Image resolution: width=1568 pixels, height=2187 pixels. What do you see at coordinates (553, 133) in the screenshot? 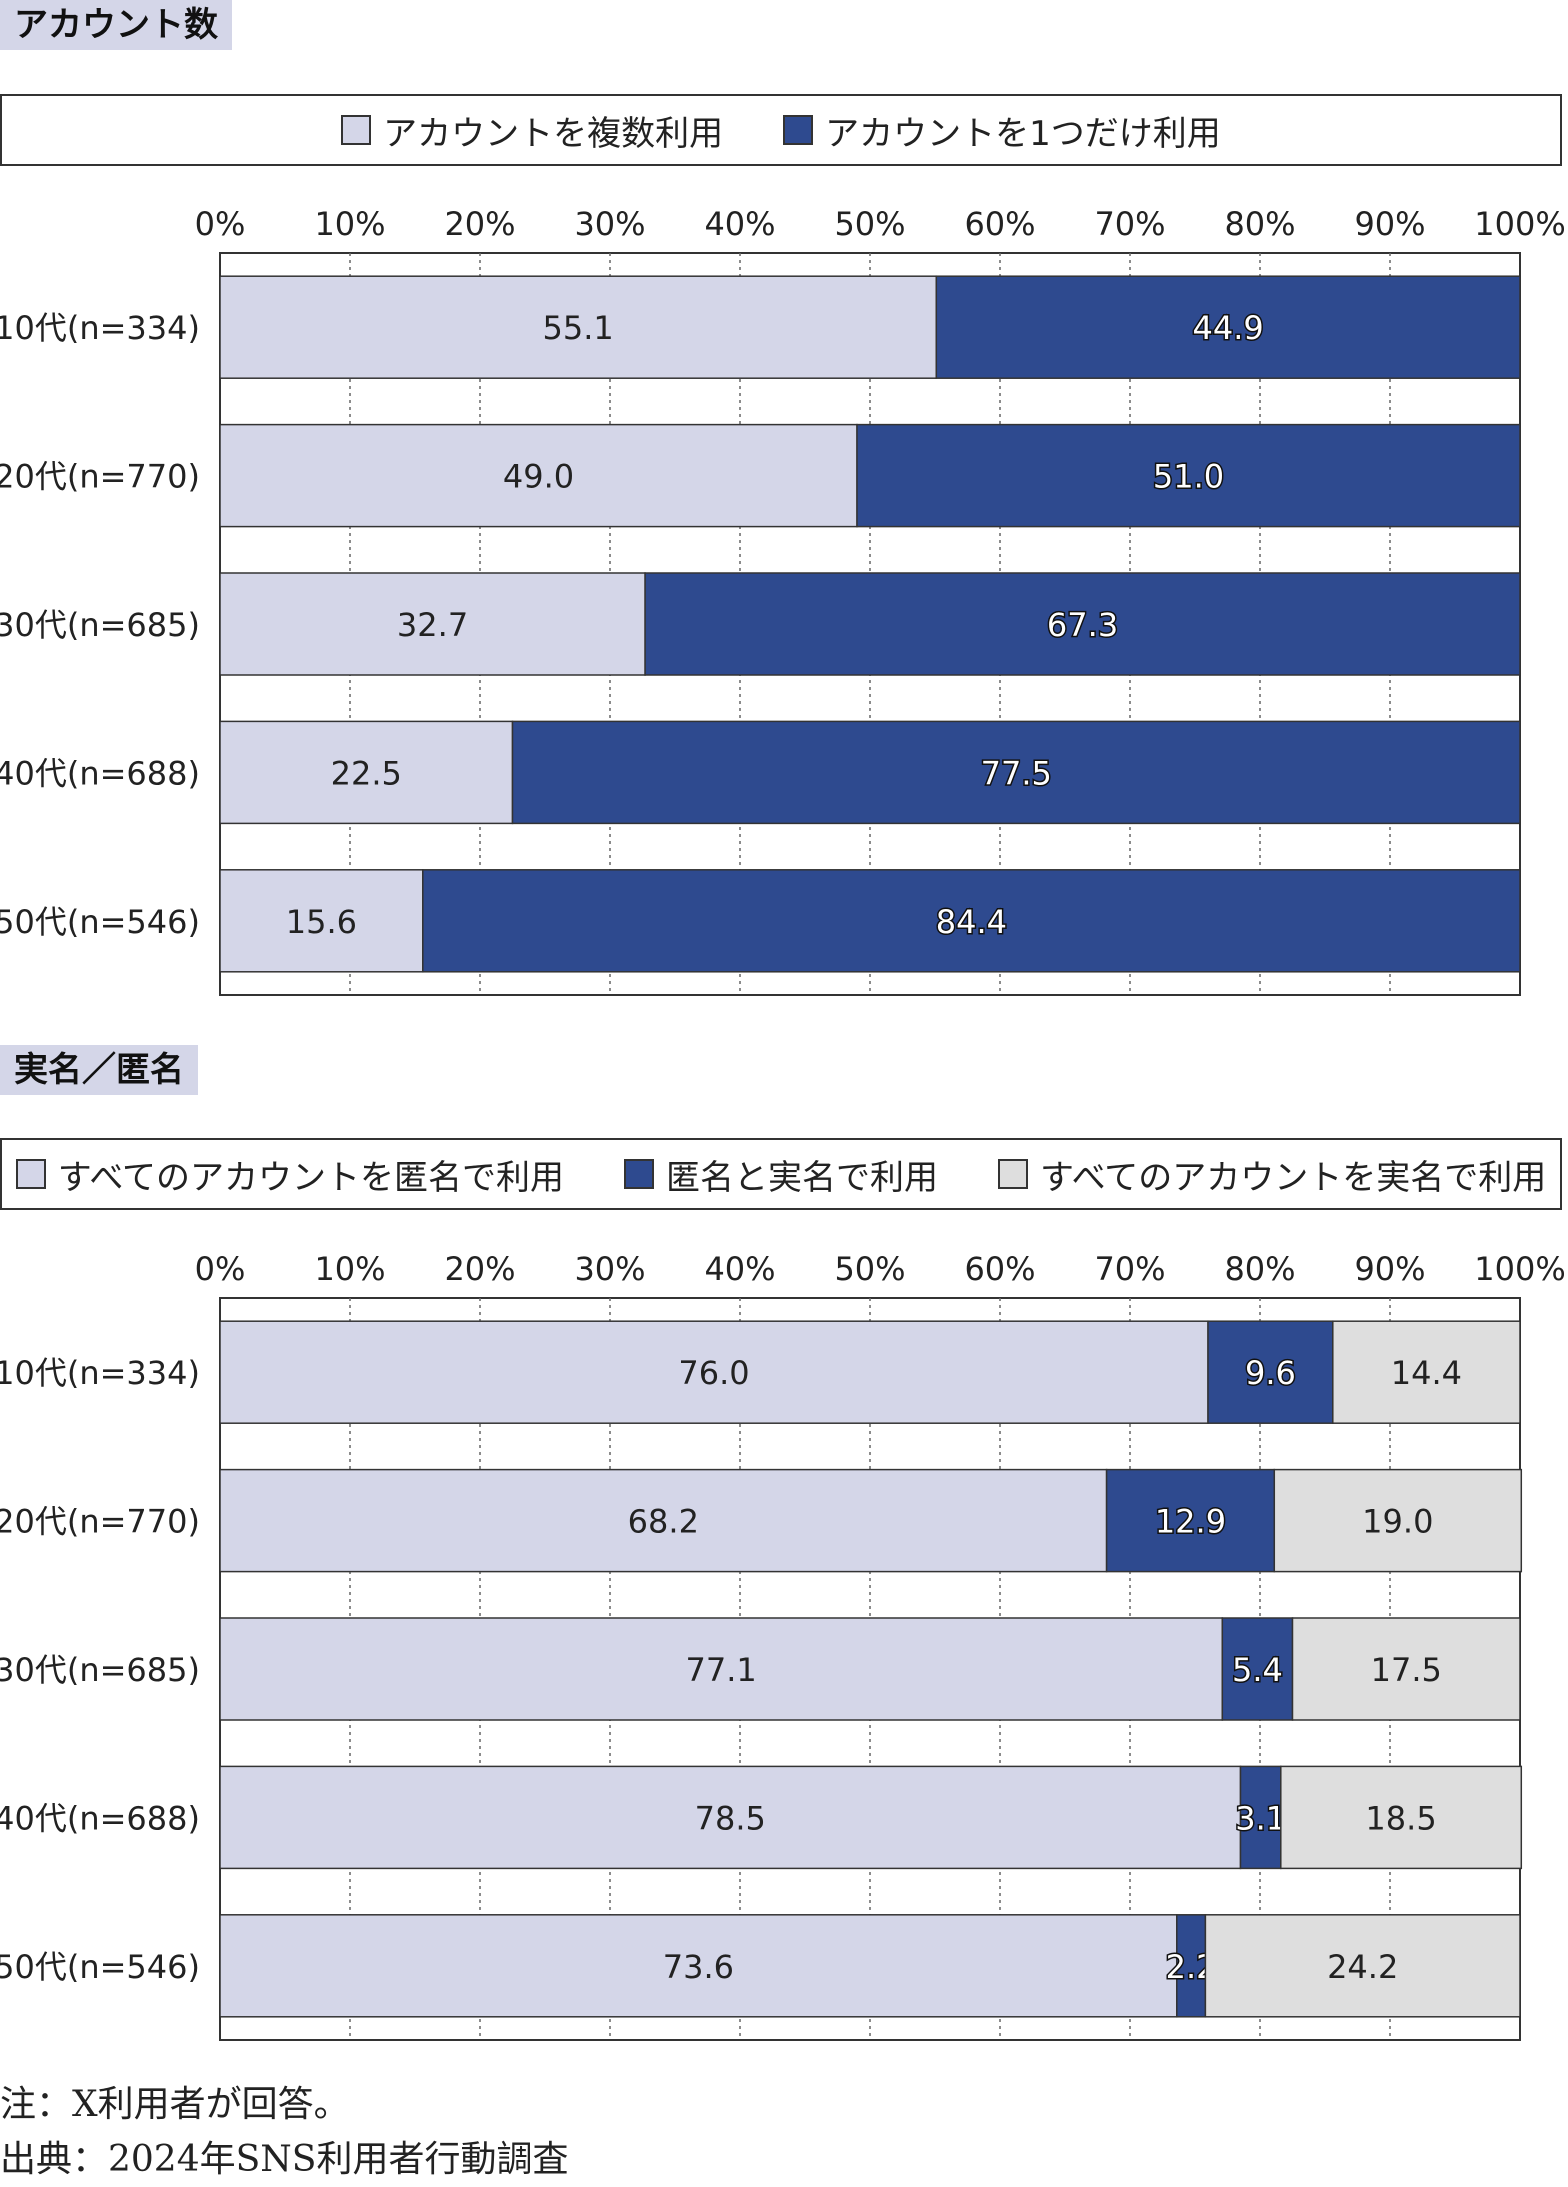
I see `legend-label-multiple: アカウントを複数利用` at bounding box center [553, 133].